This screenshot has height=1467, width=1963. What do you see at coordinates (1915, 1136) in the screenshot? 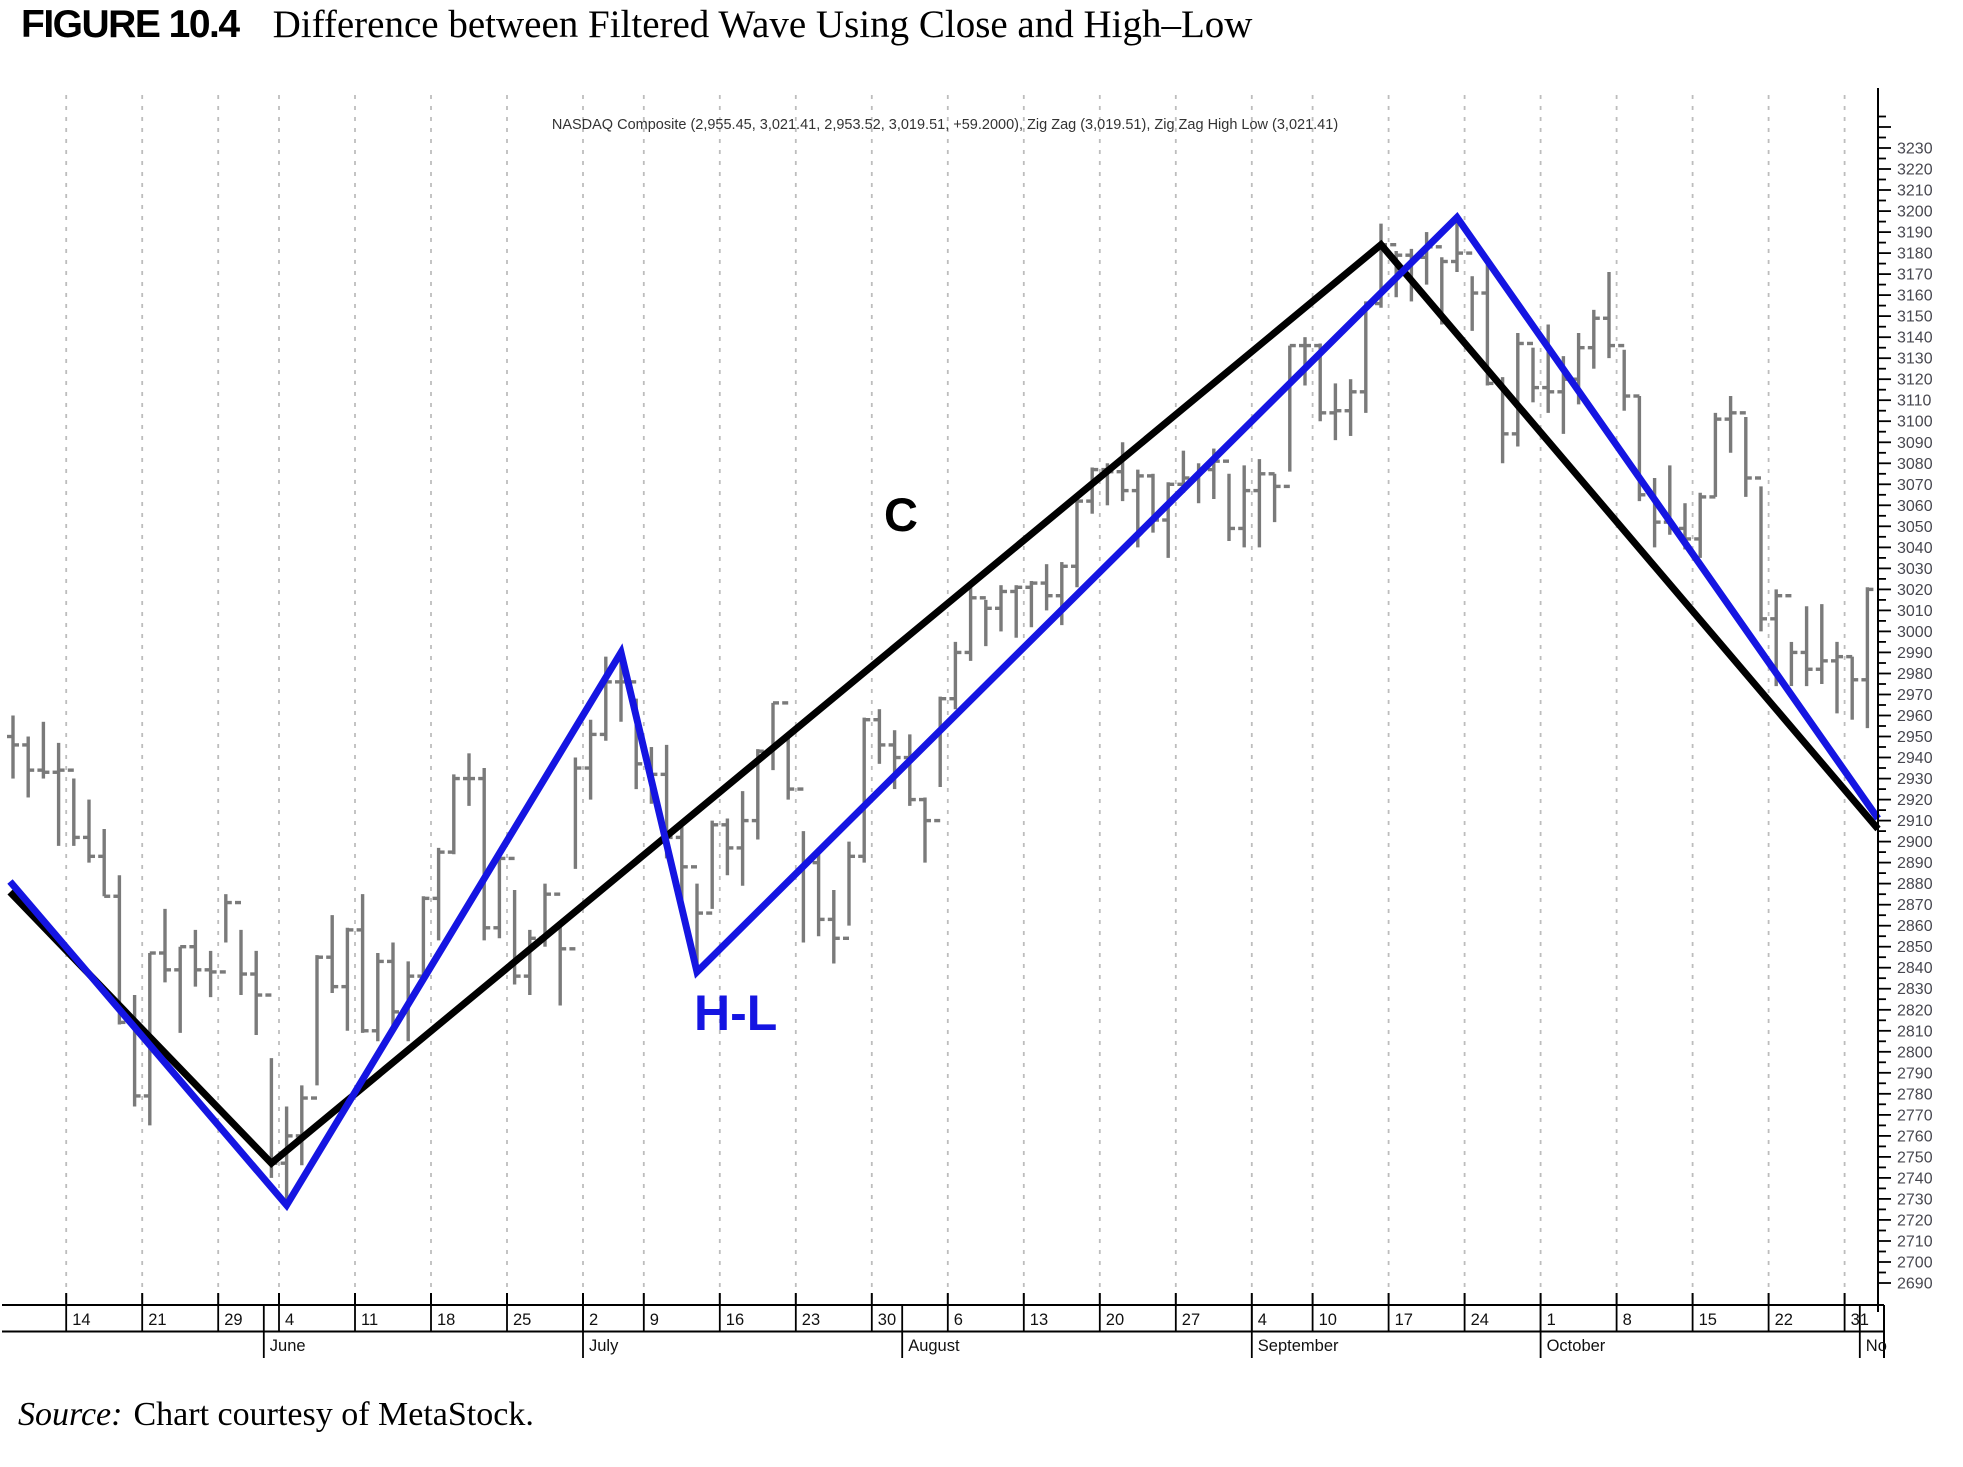
I see `y-axis-label: 2760` at bounding box center [1915, 1136].